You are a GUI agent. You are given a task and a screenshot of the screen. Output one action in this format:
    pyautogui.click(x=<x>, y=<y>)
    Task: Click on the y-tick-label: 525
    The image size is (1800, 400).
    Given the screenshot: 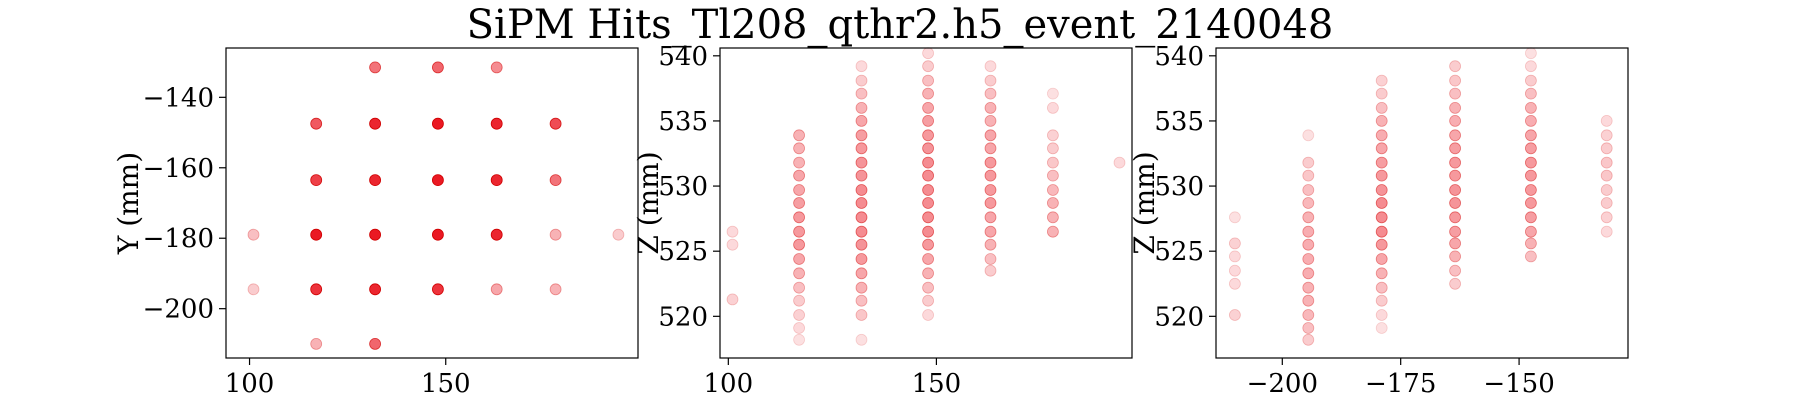 What is the action you would take?
    pyautogui.click(x=1179, y=252)
    